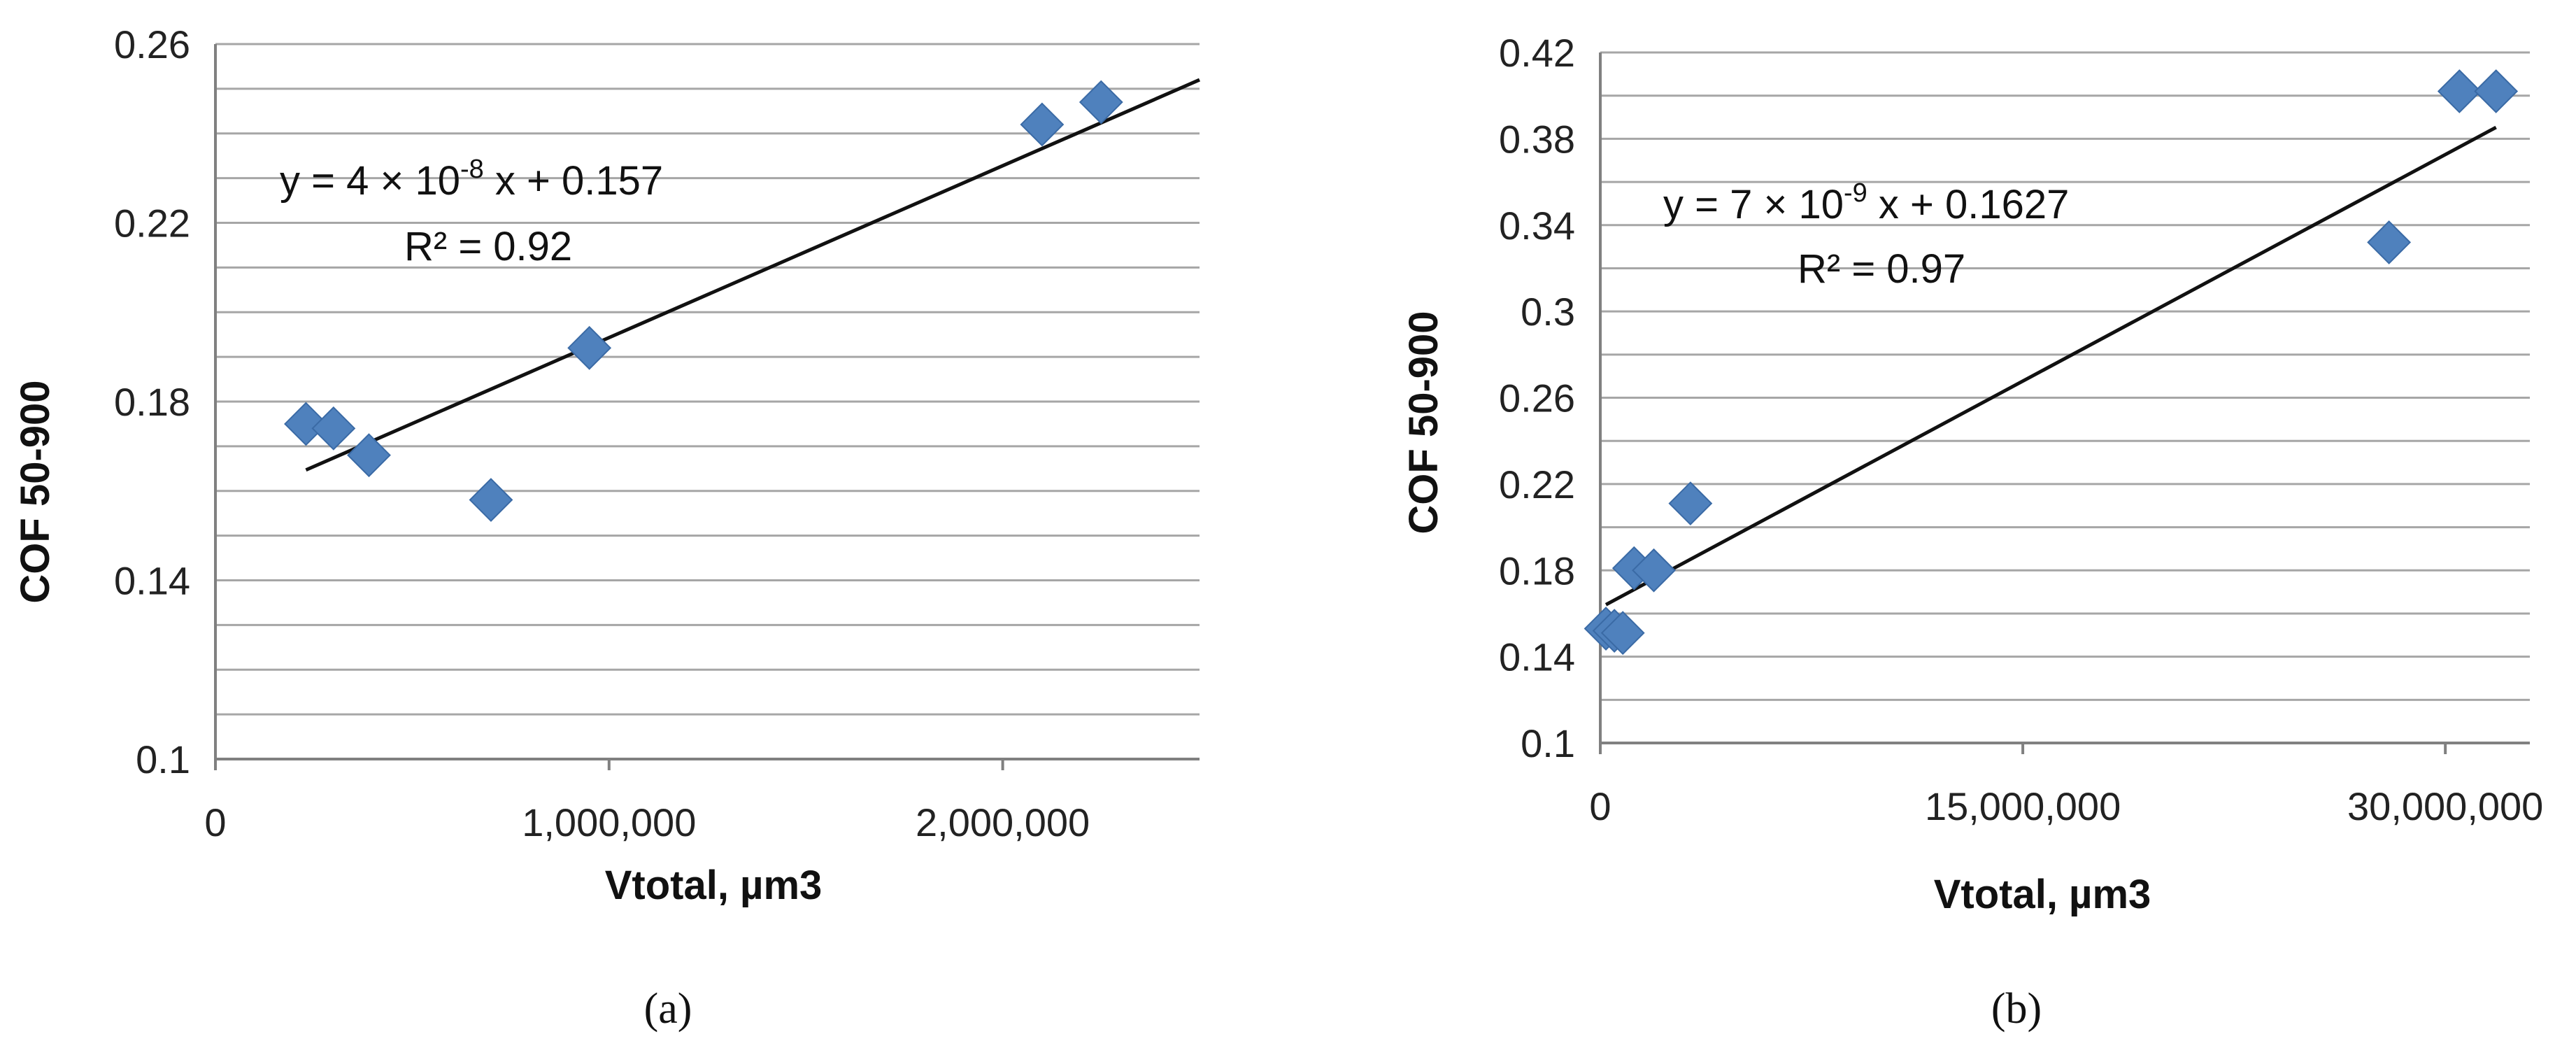 This screenshot has width=2576, height=1048. I want to click on panel-a-y-axis-label: COF 50-900, so click(35, 491).